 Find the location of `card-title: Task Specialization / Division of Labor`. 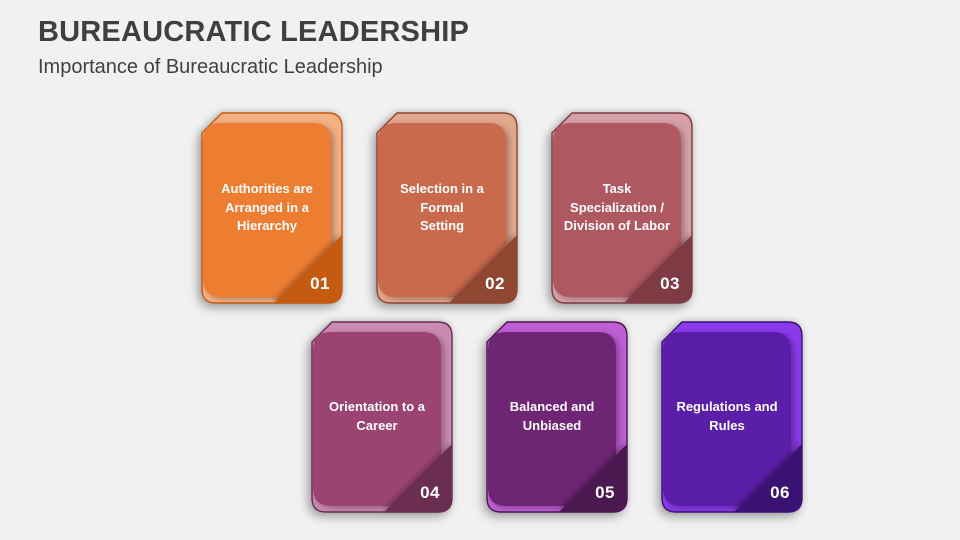

card-title: Task Specialization / Division of Labor is located at coordinates (617, 207).